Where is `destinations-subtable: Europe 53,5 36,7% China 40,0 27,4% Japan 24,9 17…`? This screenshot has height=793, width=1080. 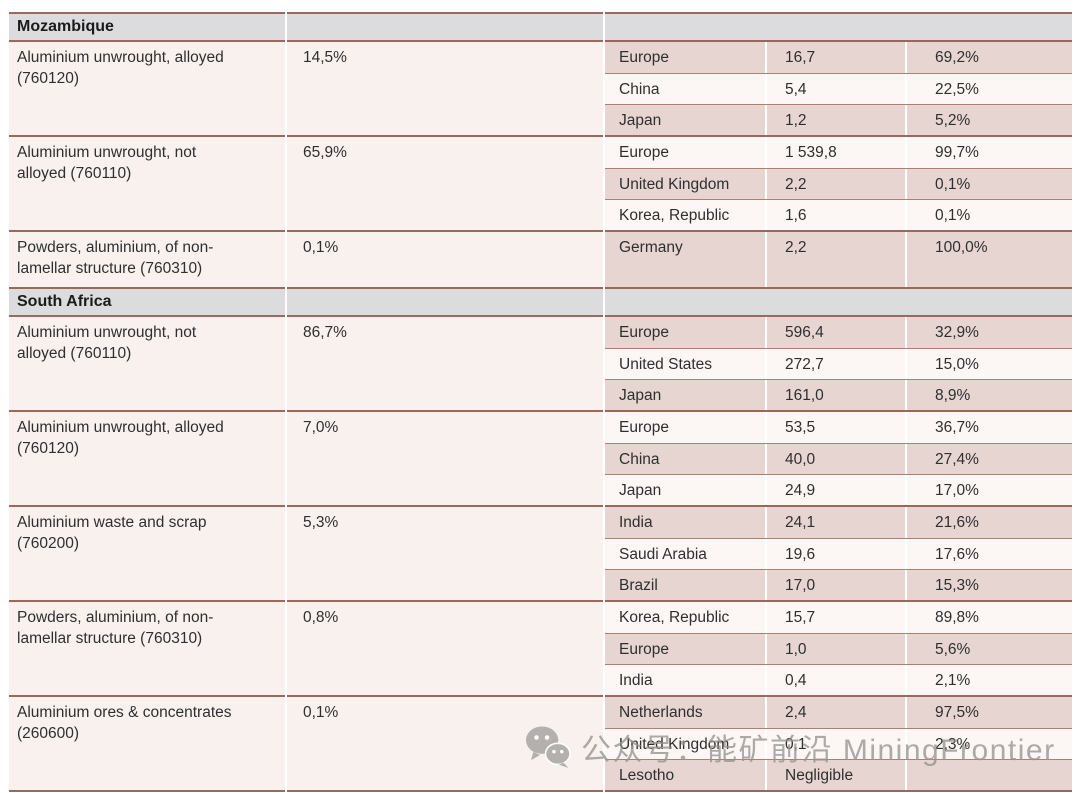 destinations-subtable: Europe 53,5 36,7% China 40,0 27,4% Japan 24,9 17… is located at coordinates (838, 457).